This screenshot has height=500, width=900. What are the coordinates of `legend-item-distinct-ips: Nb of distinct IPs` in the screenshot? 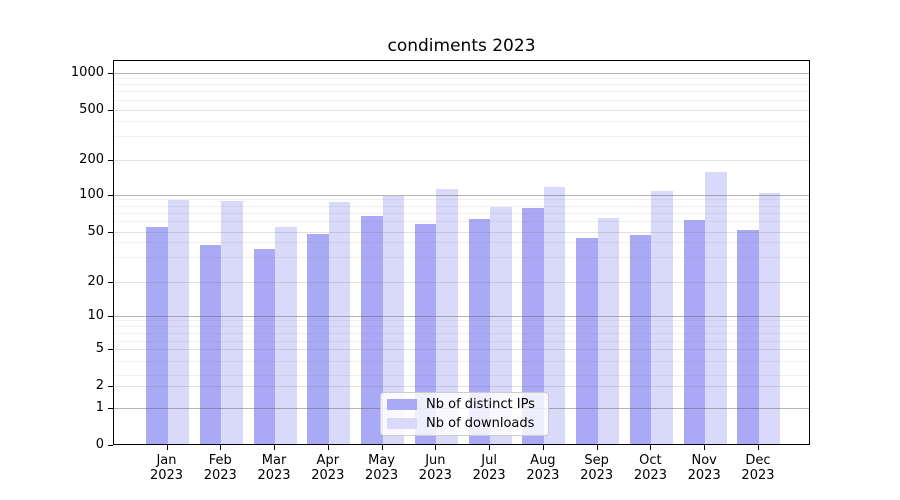 It's located at (463, 404).